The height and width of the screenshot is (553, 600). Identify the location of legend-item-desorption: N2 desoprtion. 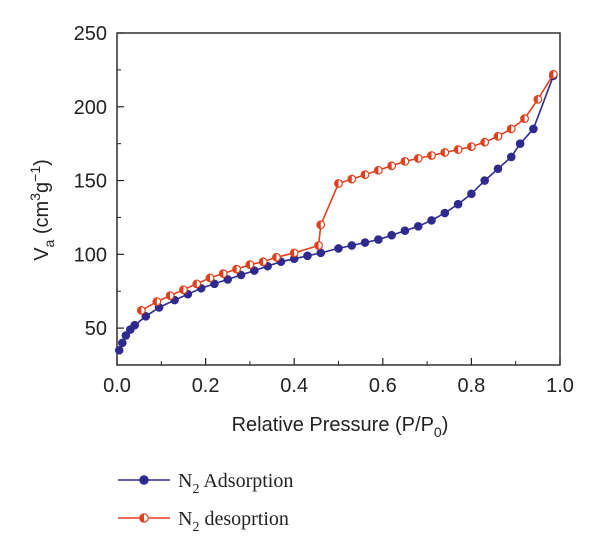
(203, 521).